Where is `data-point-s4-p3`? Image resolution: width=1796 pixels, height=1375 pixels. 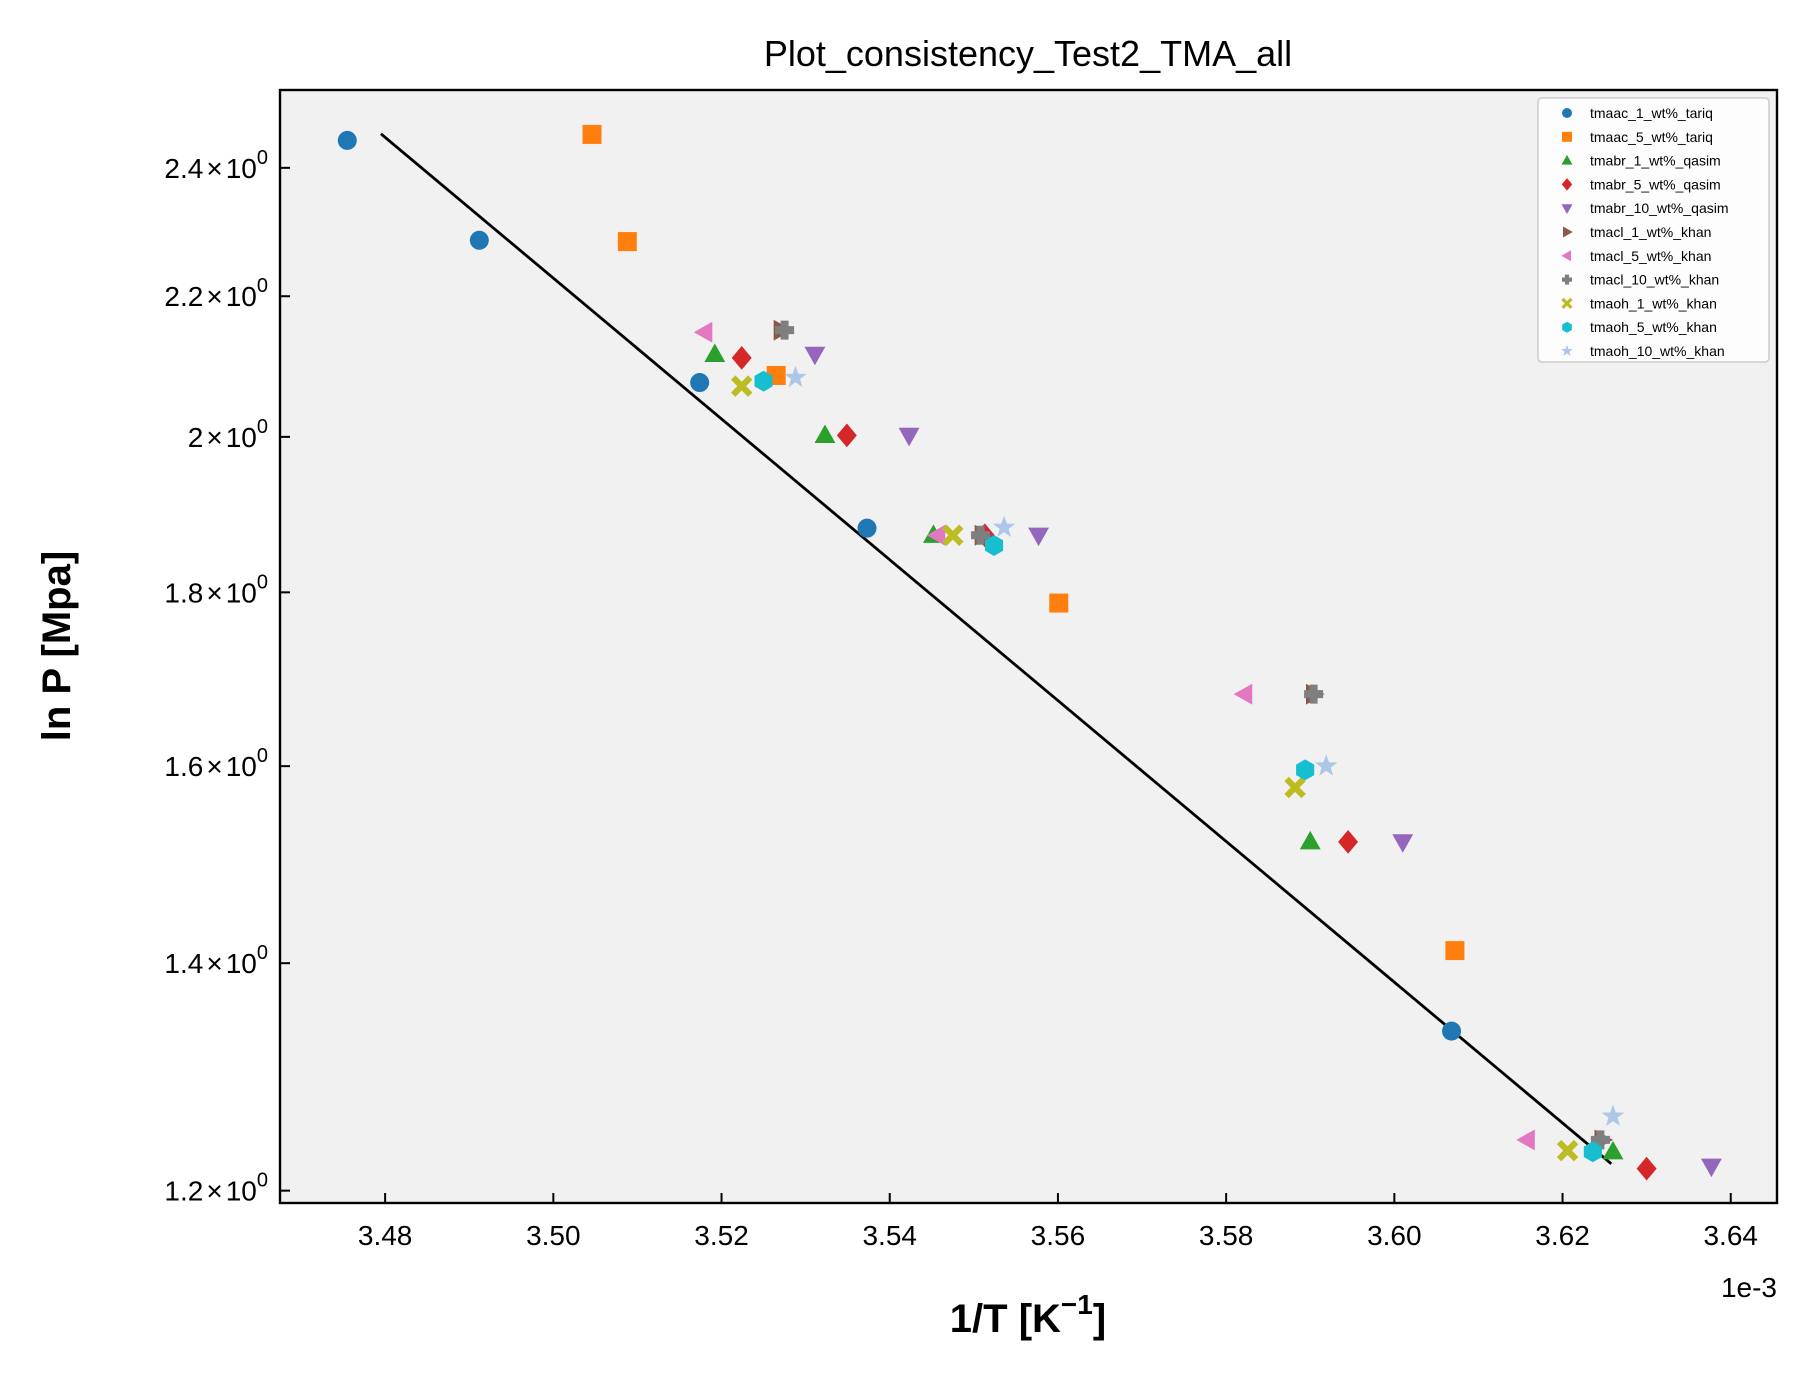 data-point-s4-p3 is located at coordinates (1403, 843).